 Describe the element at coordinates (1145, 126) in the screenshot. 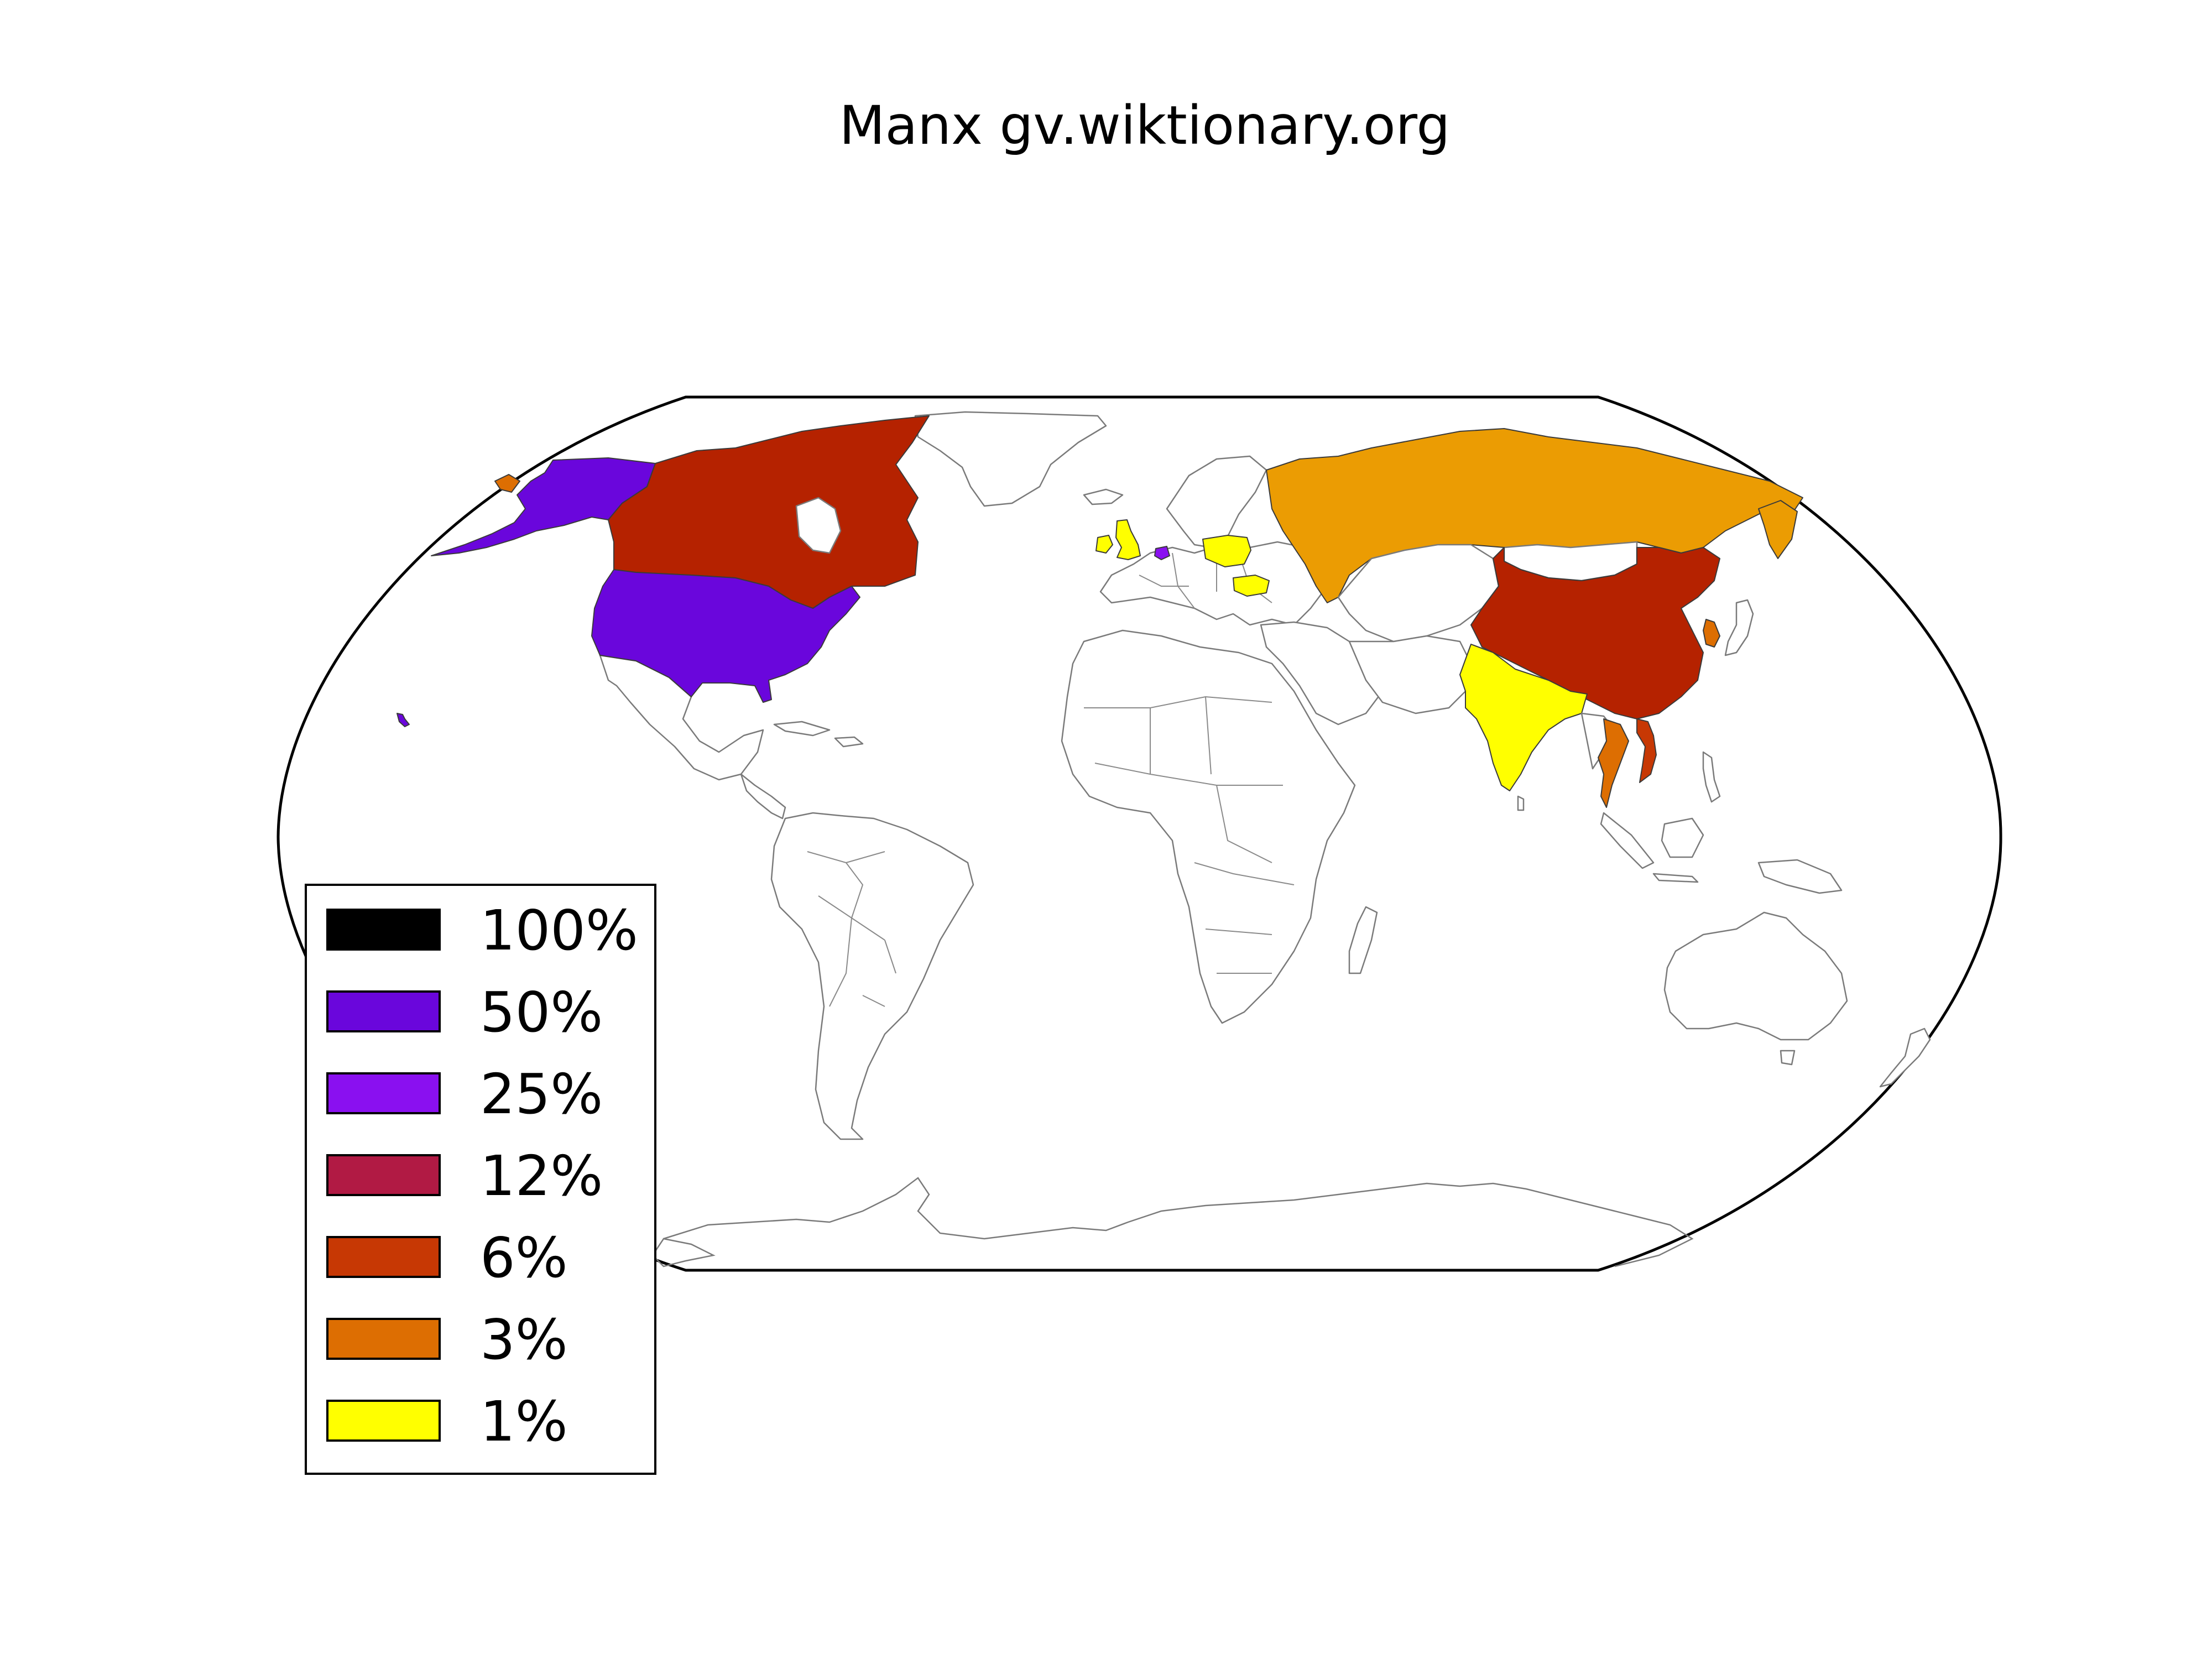

I see `map-title: Manx gv.wiktionary.org` at that location.